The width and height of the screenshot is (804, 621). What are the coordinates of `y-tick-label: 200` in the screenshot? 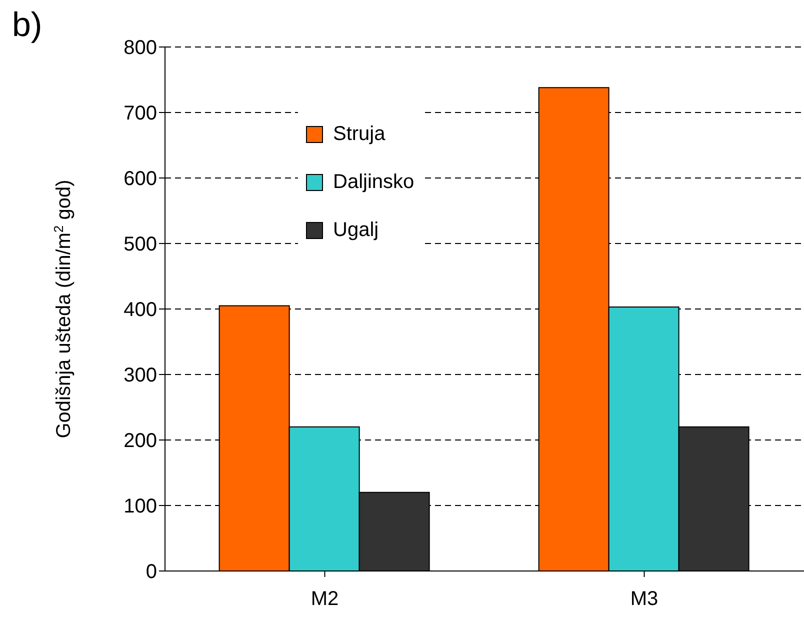 It's located at (140, 441).